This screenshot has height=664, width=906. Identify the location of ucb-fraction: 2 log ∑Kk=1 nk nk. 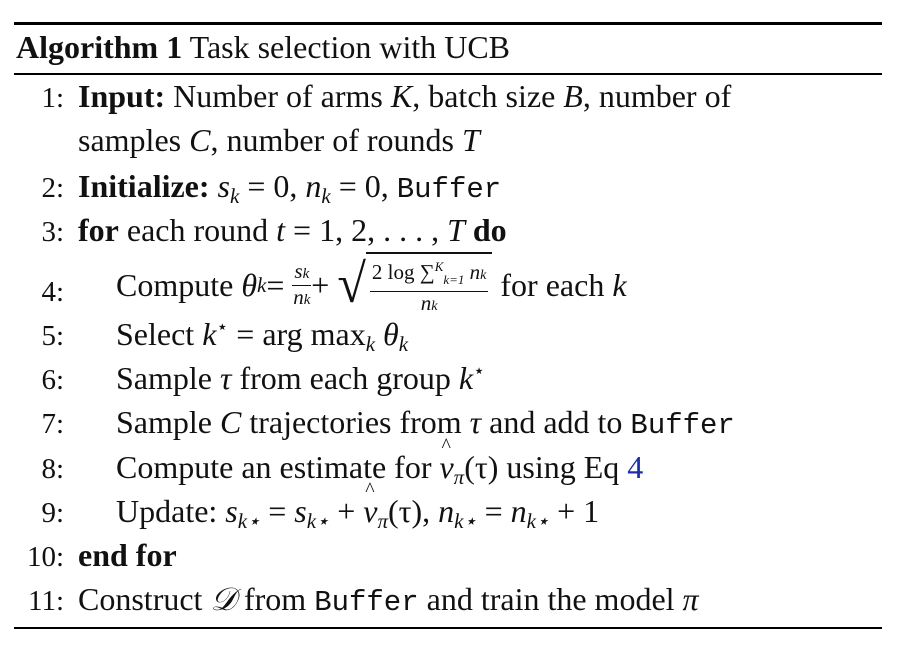
(429, 287).